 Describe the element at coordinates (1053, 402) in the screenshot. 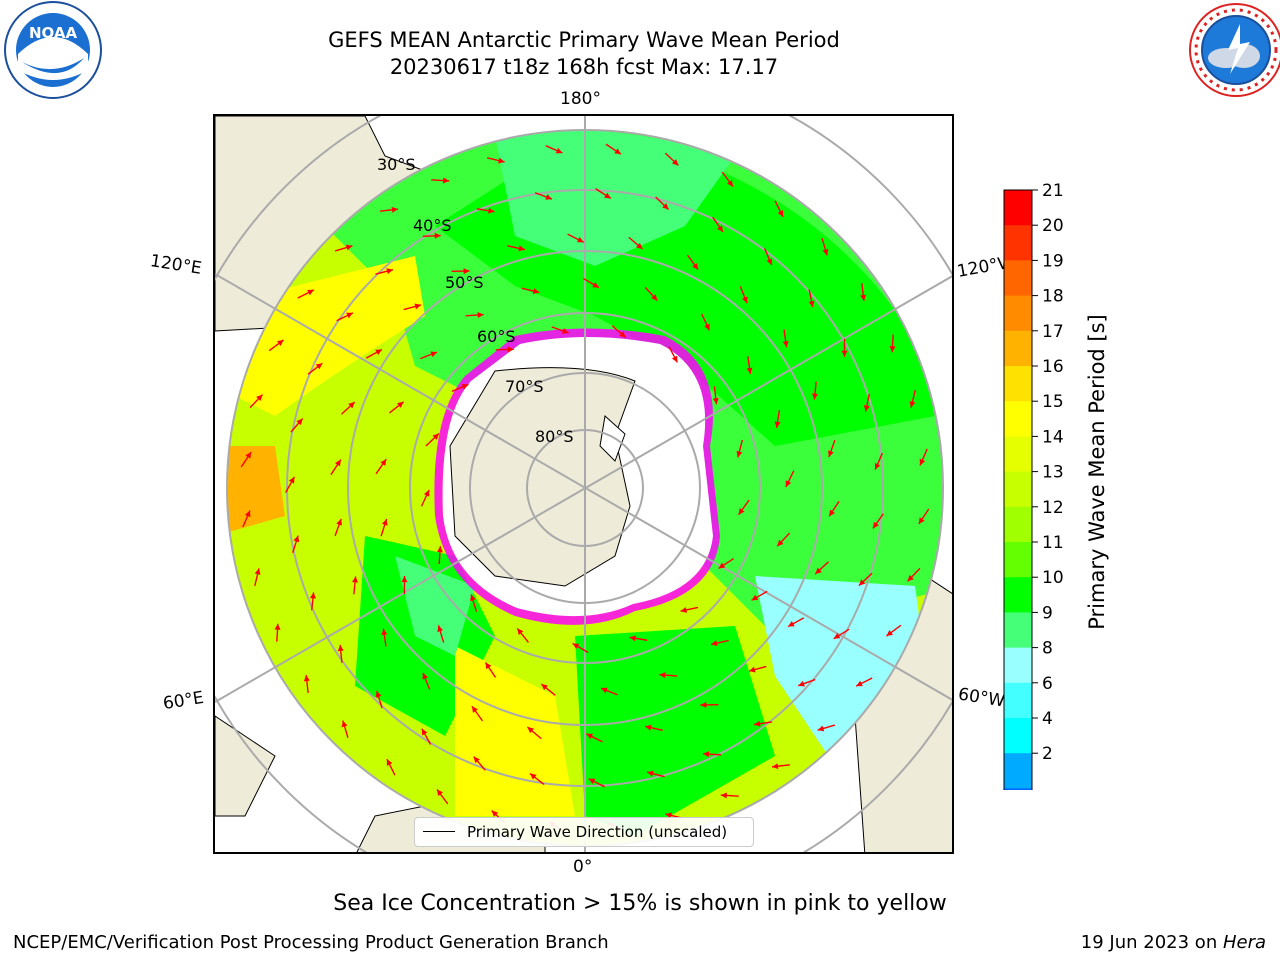

I see `colorbar-tick-label: 15` at that location.